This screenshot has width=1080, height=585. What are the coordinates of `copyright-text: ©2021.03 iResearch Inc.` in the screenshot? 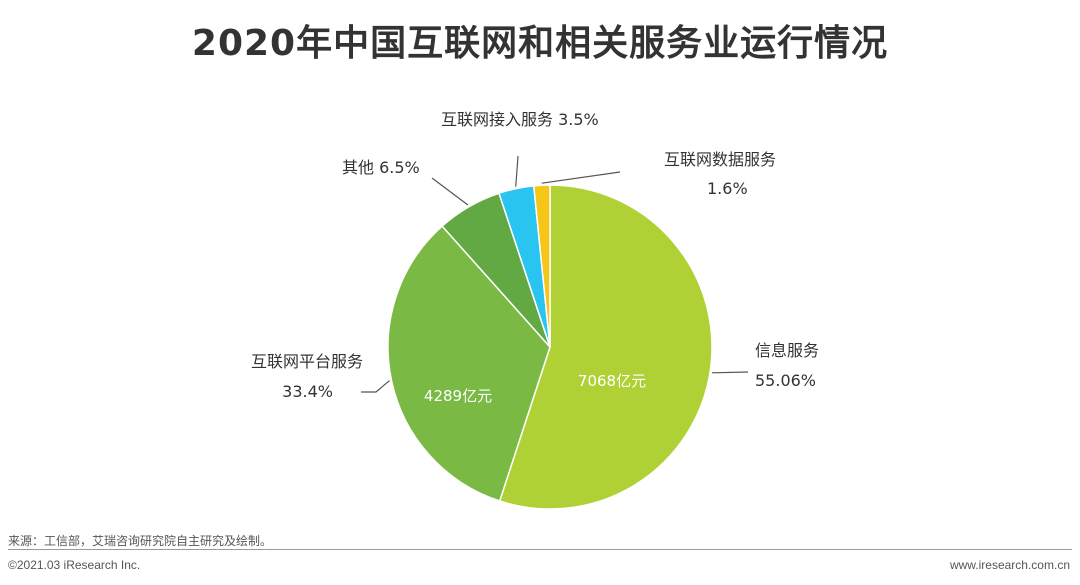 It's located at (74, 565).